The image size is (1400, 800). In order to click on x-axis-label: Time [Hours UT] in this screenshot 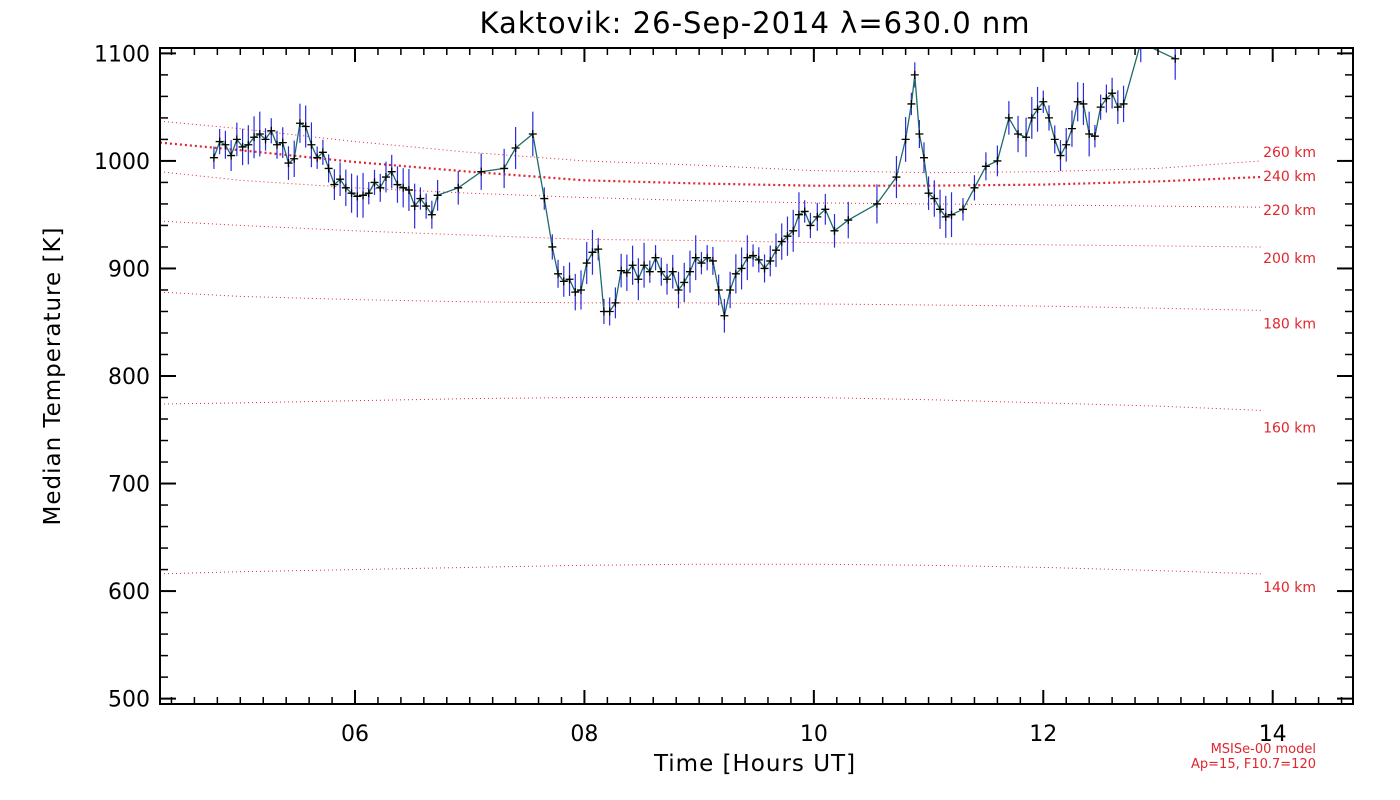, I will do `click(754, 764)`.